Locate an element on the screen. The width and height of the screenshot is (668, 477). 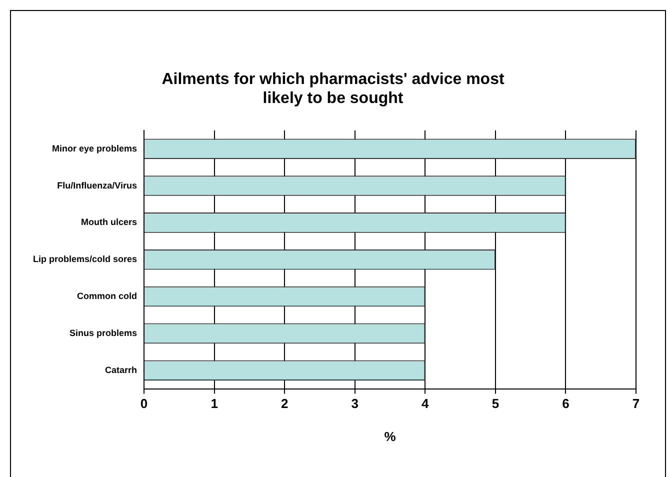
x-tick-label: 0 is located at coordinates (144, 404).